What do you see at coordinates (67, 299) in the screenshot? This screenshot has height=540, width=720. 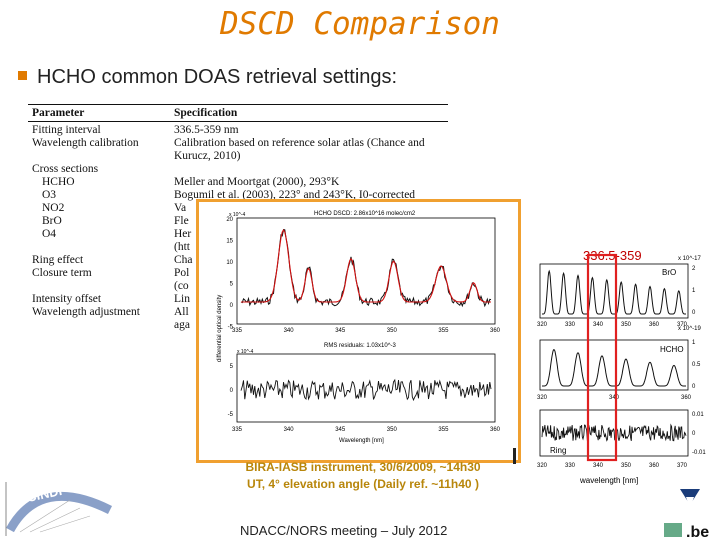 I see `table-param-cell: Intensity offset` at bounding box center [67, 299].